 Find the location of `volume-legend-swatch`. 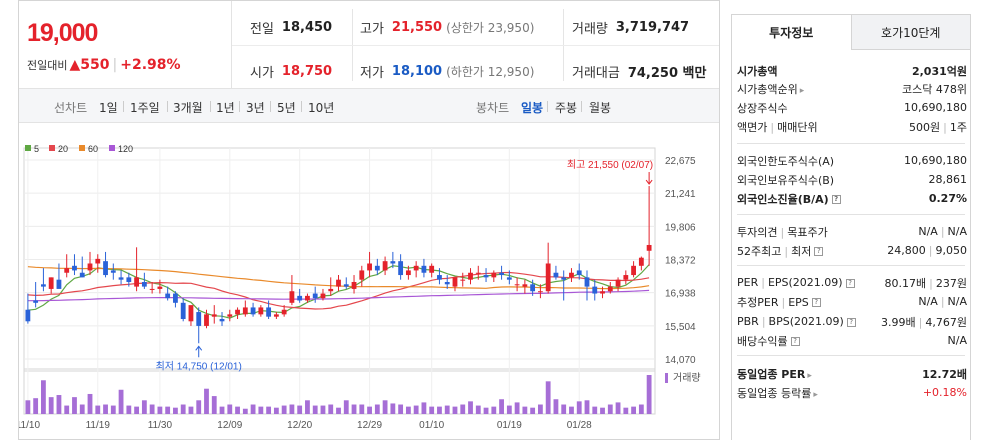

volume-legend-swatch is located at coordinates (666, 378).